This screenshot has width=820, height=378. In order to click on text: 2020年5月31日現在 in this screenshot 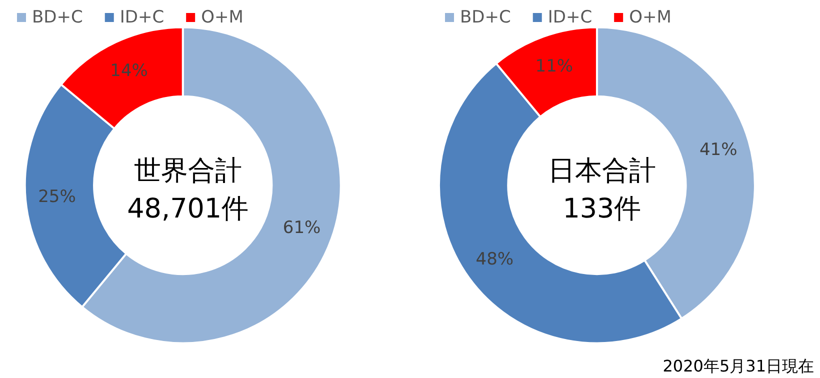, I will do `click(738, 366)`.